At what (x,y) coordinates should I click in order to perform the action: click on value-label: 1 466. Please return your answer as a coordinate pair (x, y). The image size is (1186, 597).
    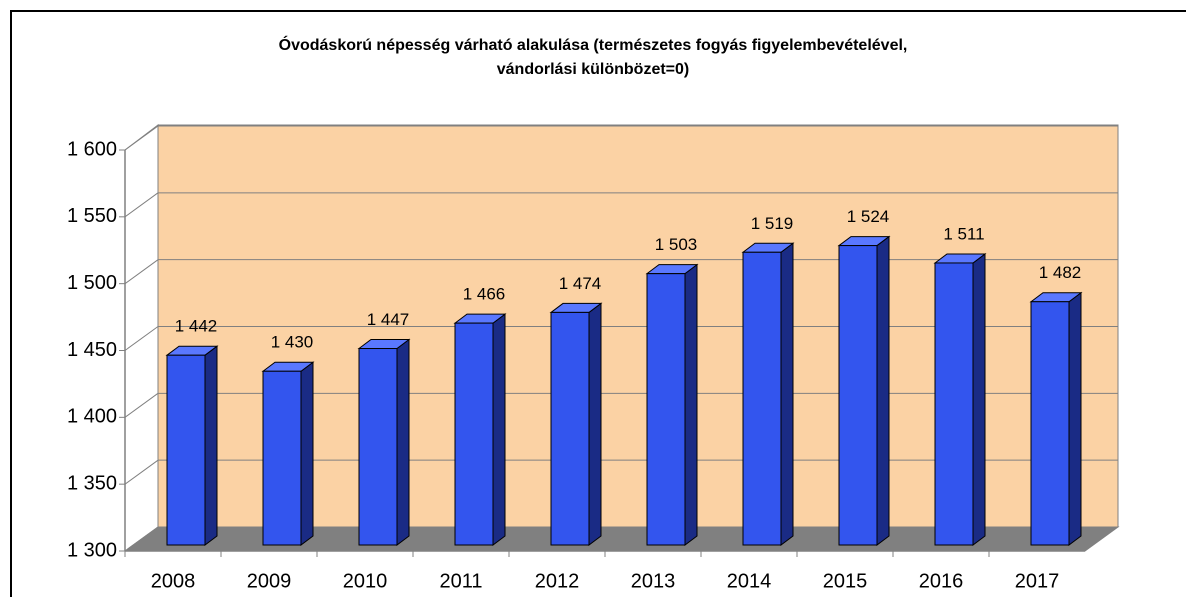
    Looking at the image, I should click on (484, 294).